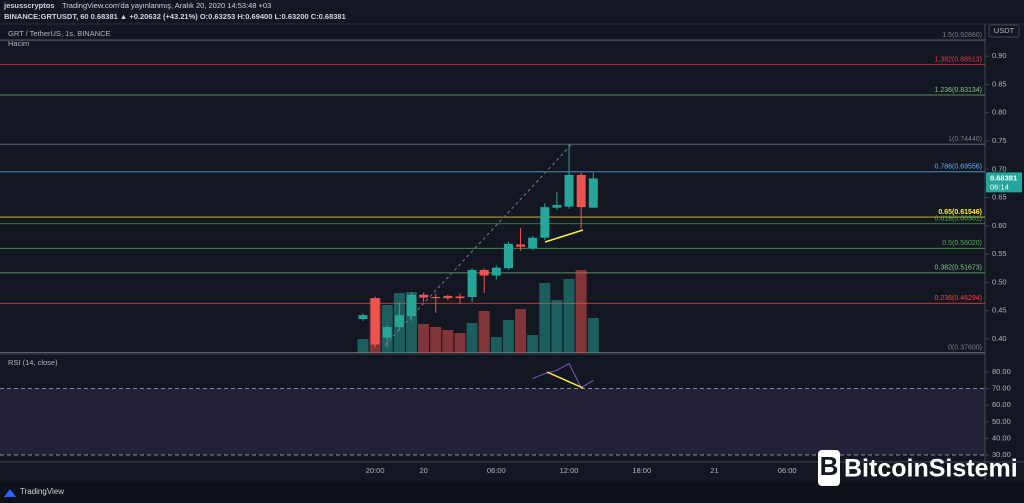 The image size is (1024, 503). Describe the element at coordinates (999, 168) in the screenshot. I see `y-tick-label: 0.70` at that location.